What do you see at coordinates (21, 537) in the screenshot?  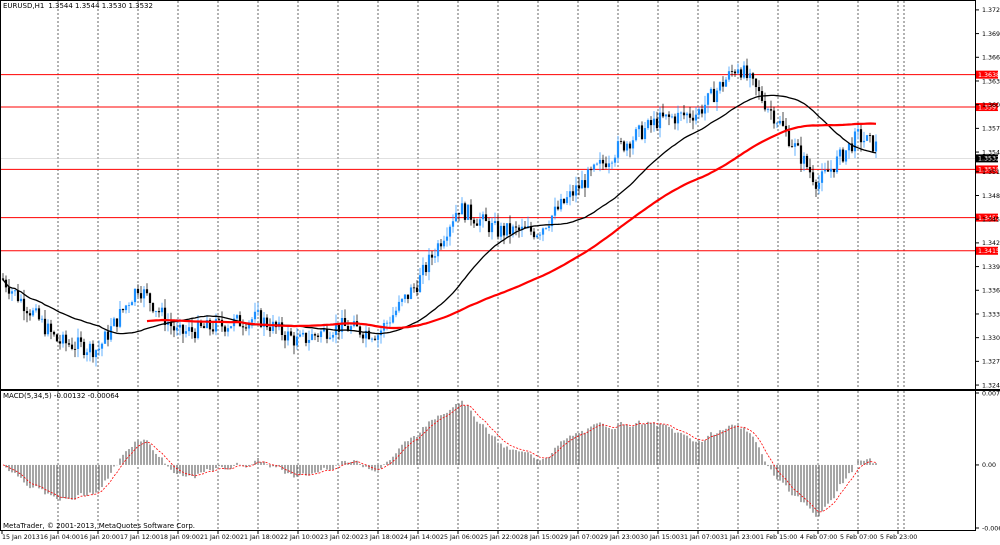 I see `time-tick-label: 15 Jan 2013` at bounding box center [21, 537].